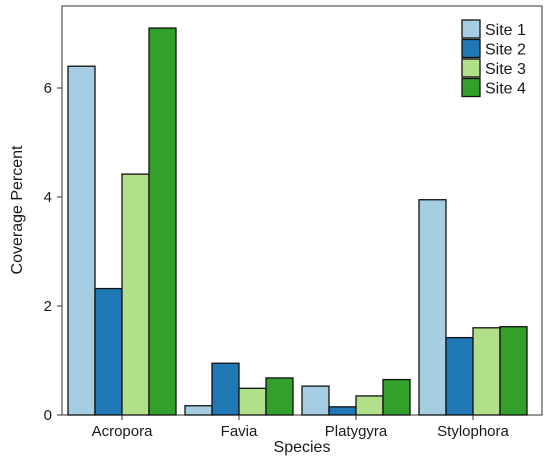  I want to click on x-tick-label: Platygyra, so click(356, 431).